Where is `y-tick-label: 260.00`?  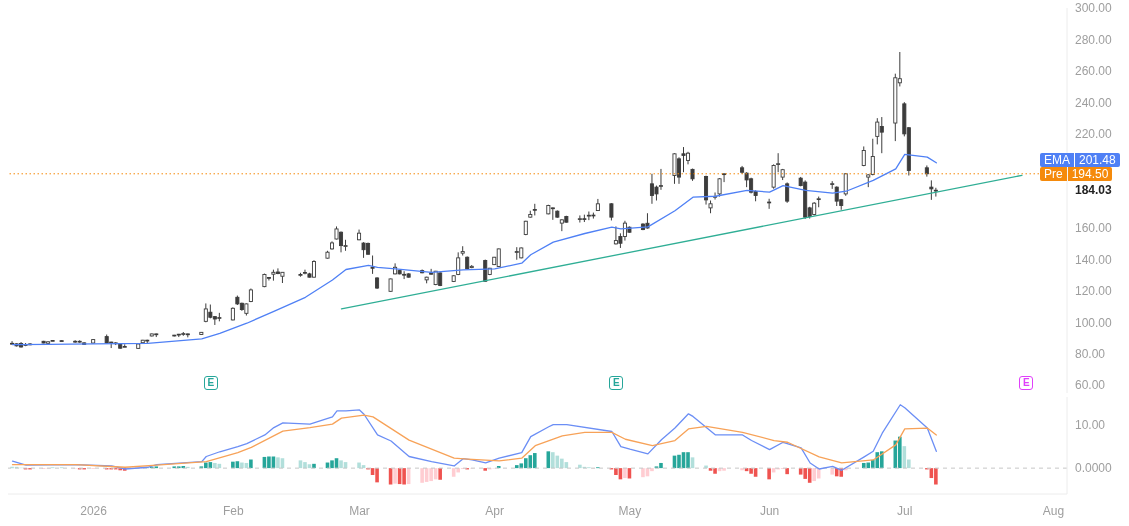 y-tick-label: 260.00 is located at coordinates (1094, 71).